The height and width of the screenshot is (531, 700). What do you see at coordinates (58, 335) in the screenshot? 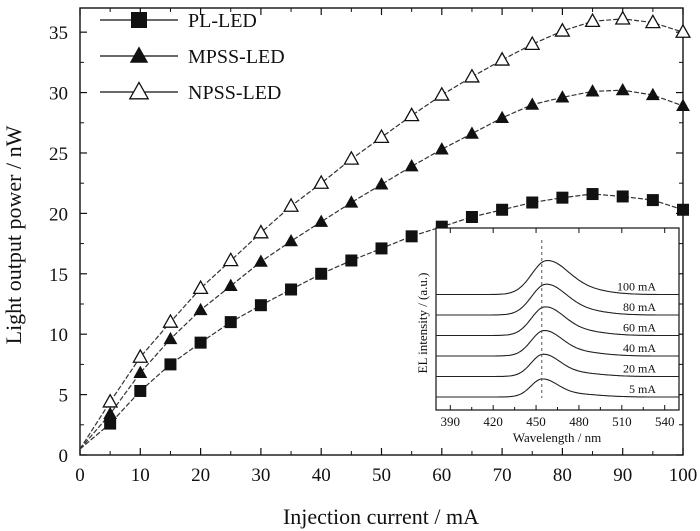
I see `y-tick-label: 10` at bounding box center [58, 335].